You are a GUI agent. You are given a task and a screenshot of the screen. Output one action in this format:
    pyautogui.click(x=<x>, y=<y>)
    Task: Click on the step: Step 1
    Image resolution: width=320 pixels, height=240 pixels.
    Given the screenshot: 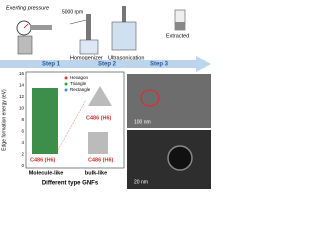 What is the action you would take?
    pyautogui.click(x=51, y=65)
    